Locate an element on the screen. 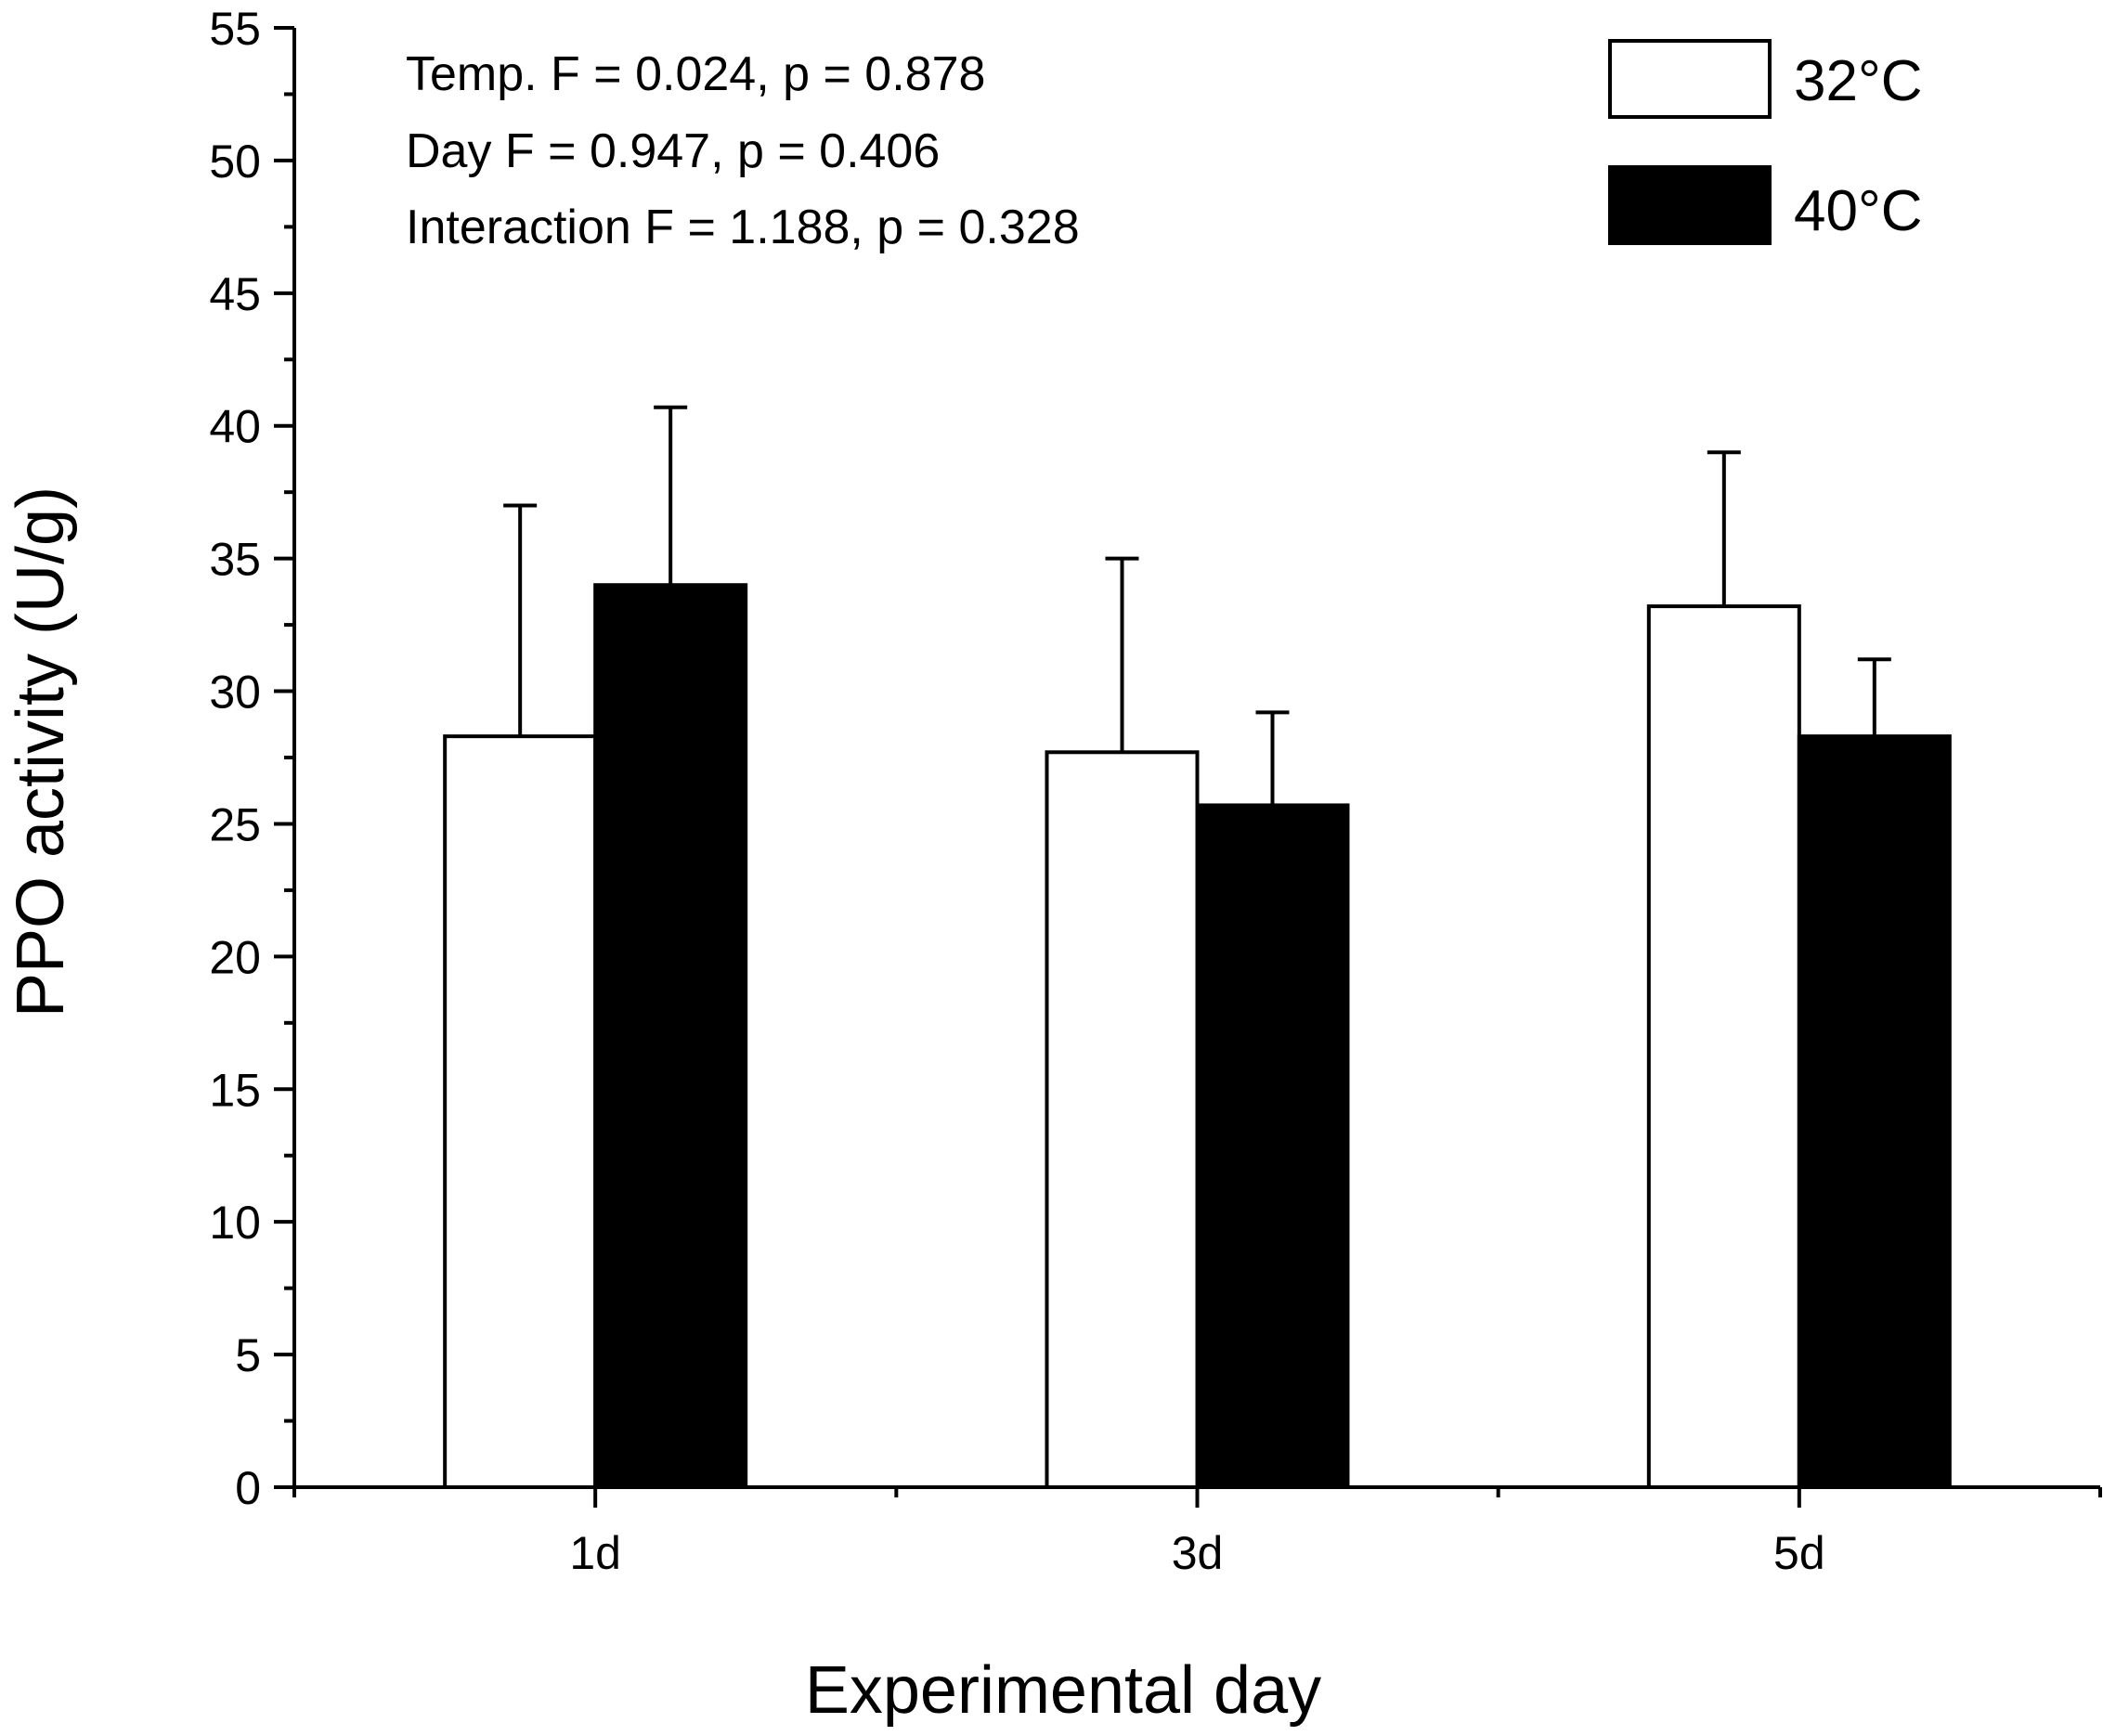  bar-40c-1d is located at coordinates (670, 1036).